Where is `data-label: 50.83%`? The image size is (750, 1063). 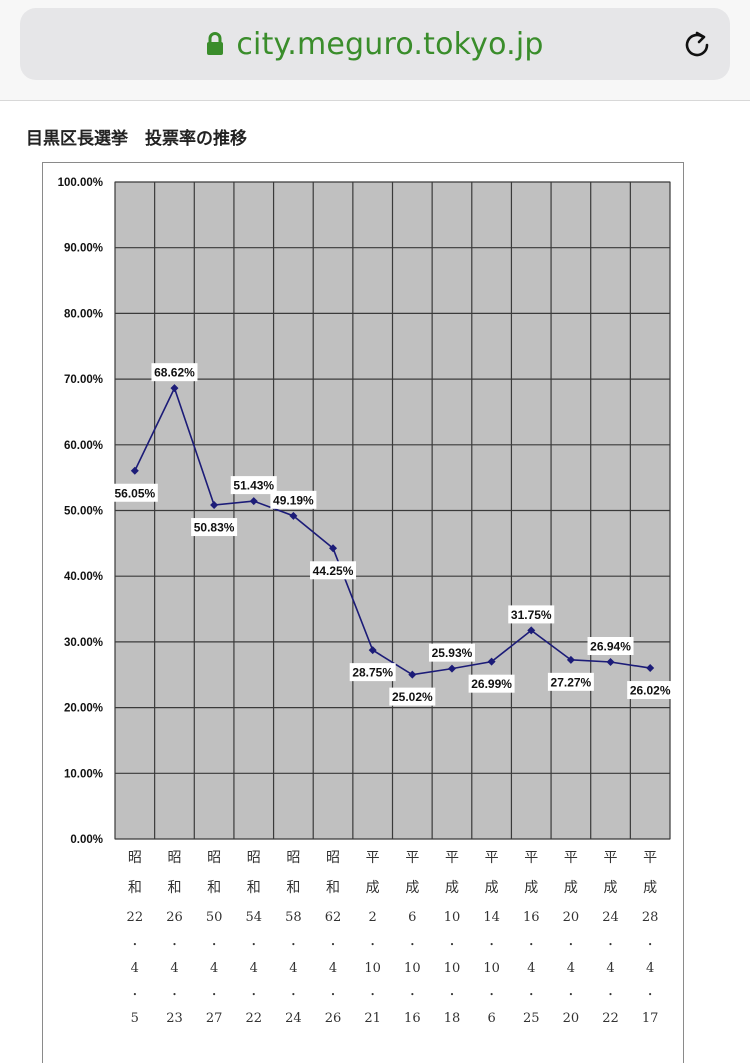
data-label: 50.83% is located at coordinates (214, 527).